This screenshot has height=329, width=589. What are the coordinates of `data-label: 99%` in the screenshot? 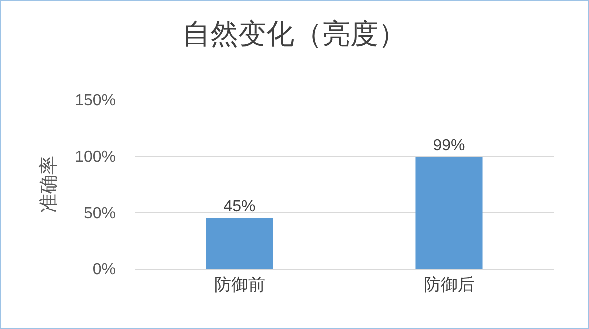 It's located at (449, 145).